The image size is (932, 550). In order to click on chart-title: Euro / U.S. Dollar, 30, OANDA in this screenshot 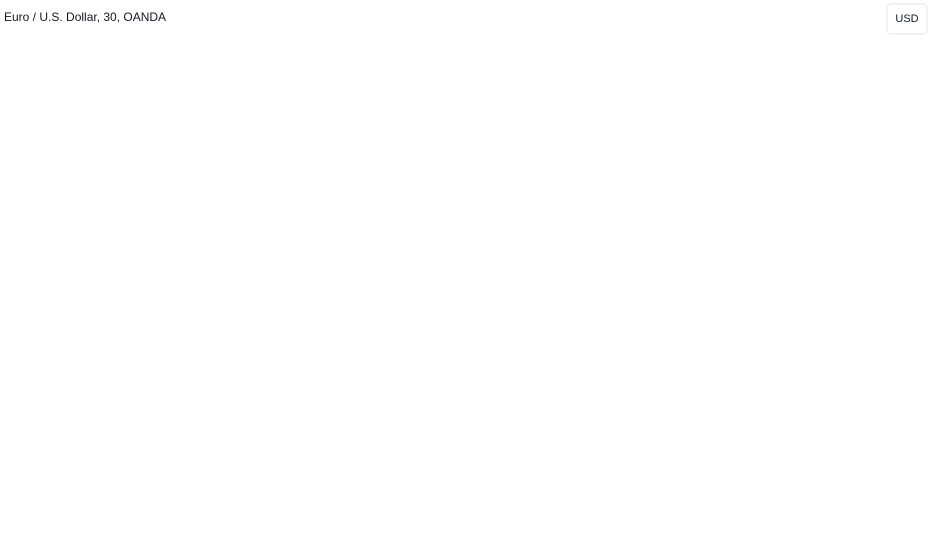, I will do `click(85, 17)`.